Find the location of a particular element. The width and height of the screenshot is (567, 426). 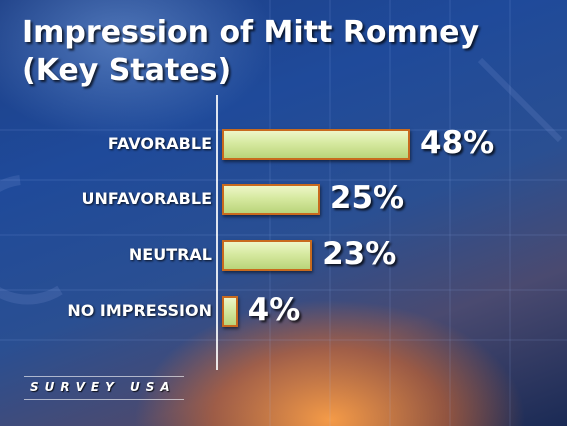

surveyusa-logo: SURVEY USA is located at coordinates (103, 387).